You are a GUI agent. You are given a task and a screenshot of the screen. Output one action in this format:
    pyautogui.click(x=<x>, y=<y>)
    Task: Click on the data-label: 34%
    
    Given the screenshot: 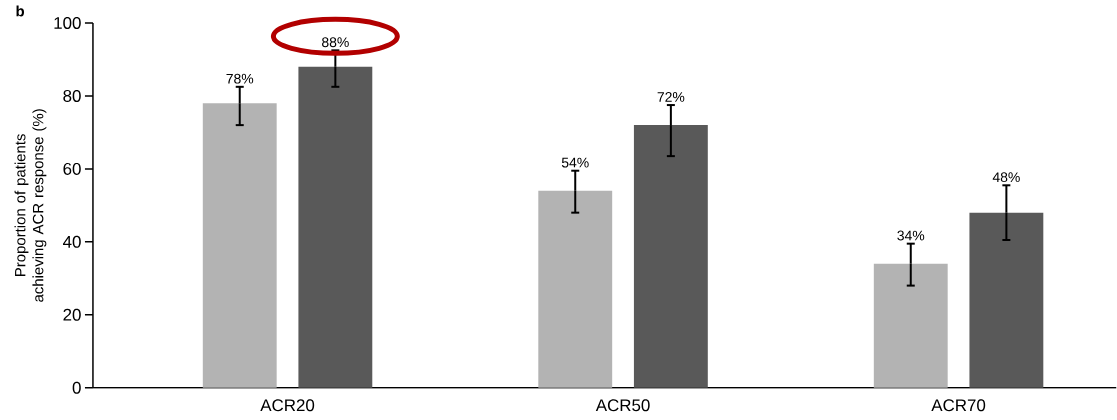 What is the action you would take?
    pyautogui.click(x=911, y=235)
    